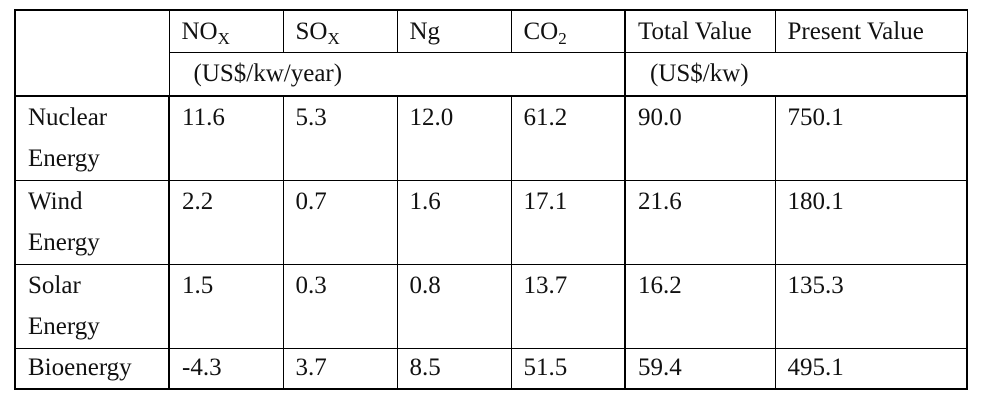 This screenshot has height=403, width=982. What do you see at coordinates (92, 53) in the screenshot?
I see `header-corner-cell` at bounding box center [92, 53].